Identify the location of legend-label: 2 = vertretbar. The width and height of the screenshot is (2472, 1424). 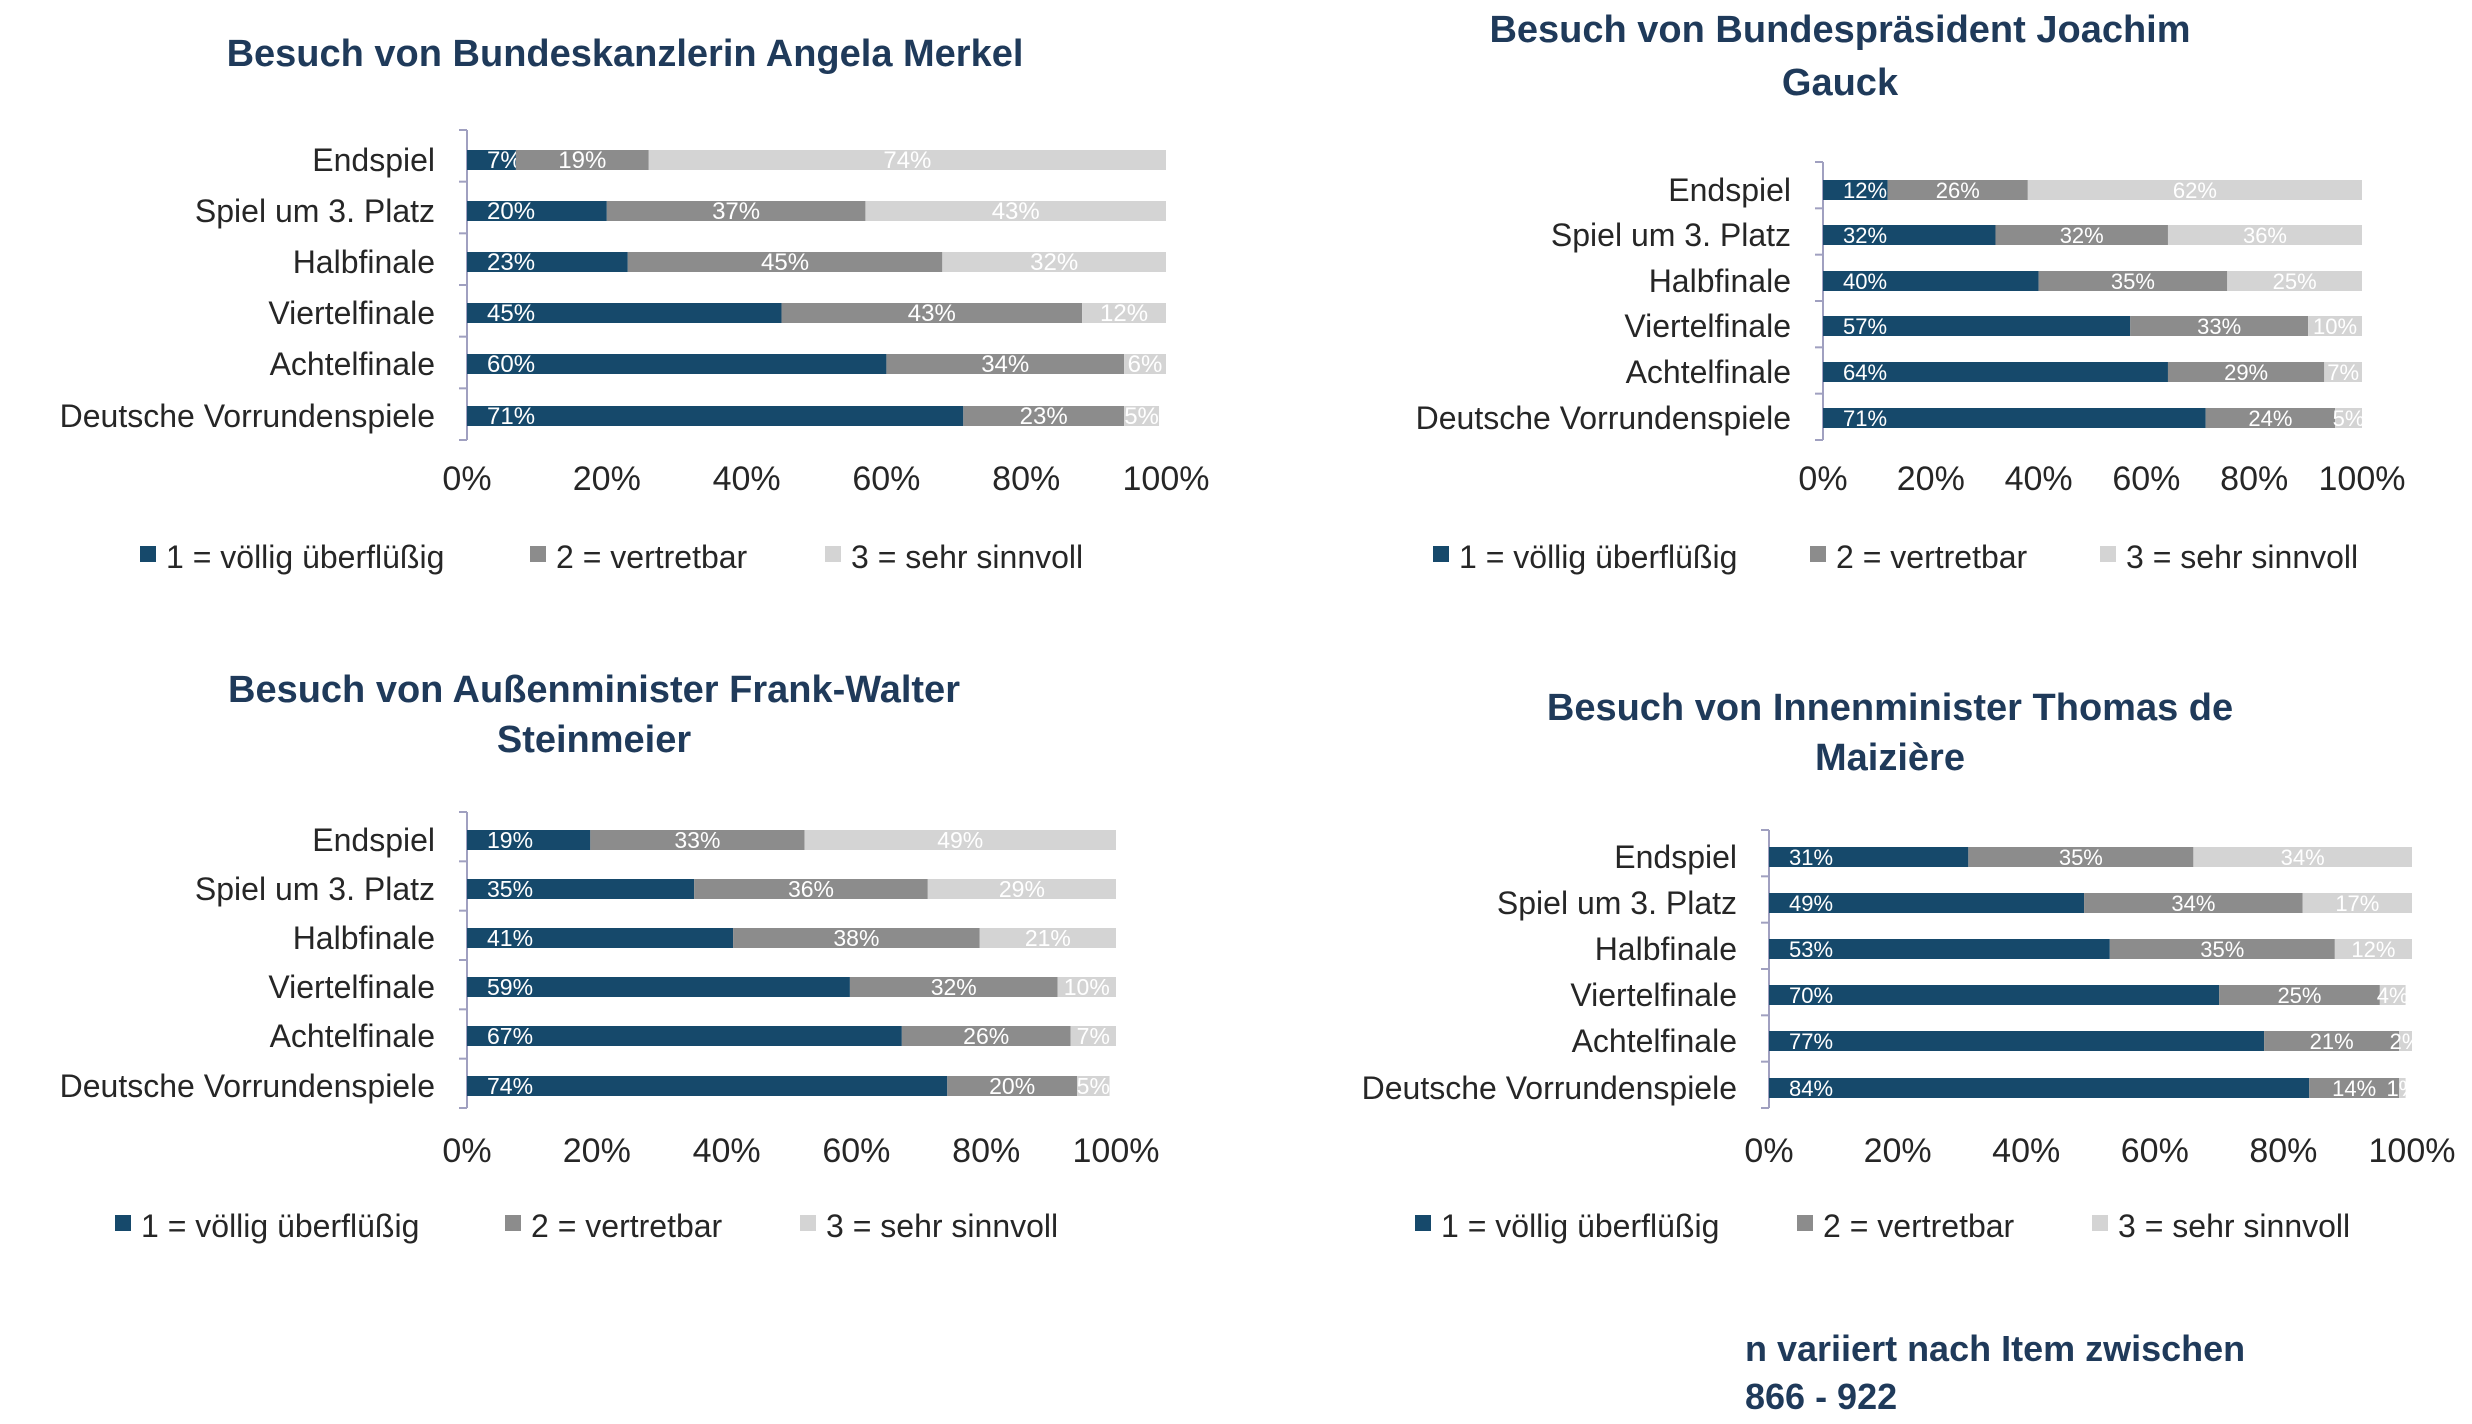
(1919, 1226).